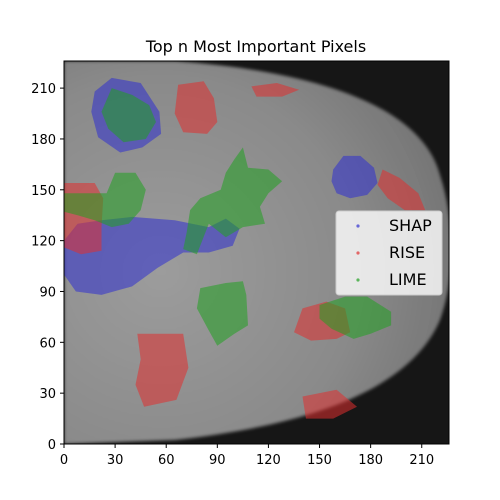 This screenshot has height=500, width=500. What do you see at coordinates (64, 460) in the screenshot?
I see `x-tick-label: 0` at bounding box center [64, 460].